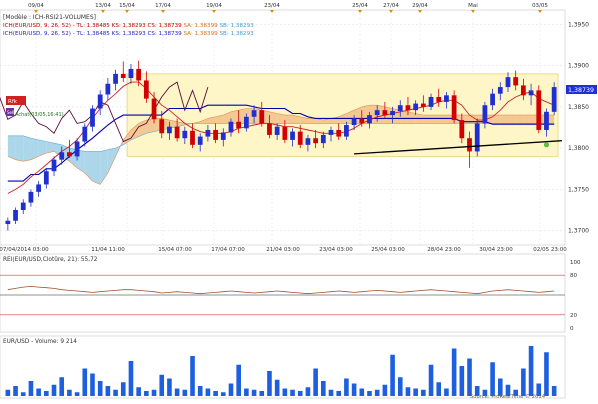  I want to click on top-date-label: 15/04, so click(127, 6).